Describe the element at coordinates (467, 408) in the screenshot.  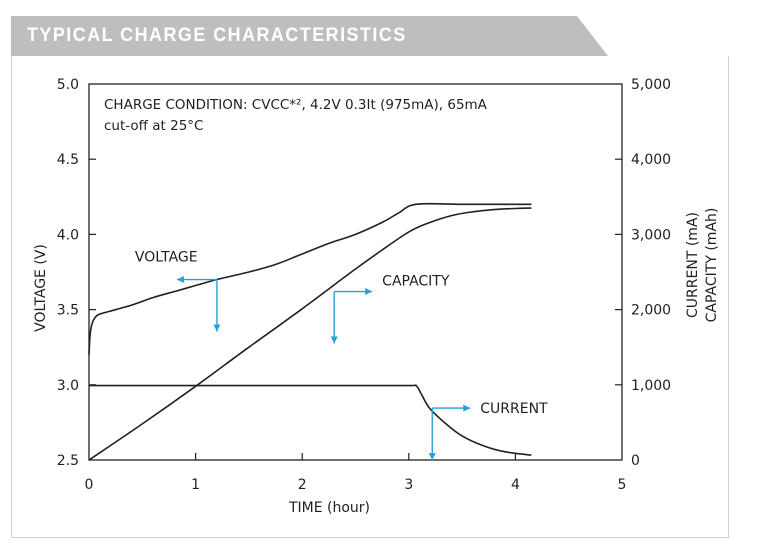
I see `current-axis-arrowhead` at that location.